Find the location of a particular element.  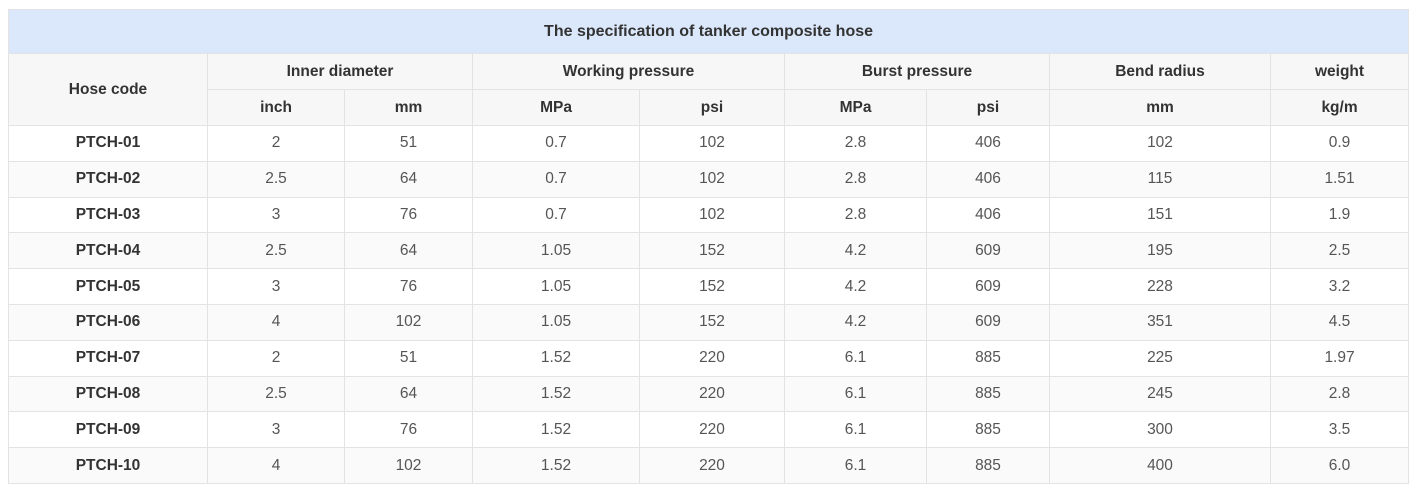

cell-bend-radius-mm: 351 is located at coordinates (1160, 322).